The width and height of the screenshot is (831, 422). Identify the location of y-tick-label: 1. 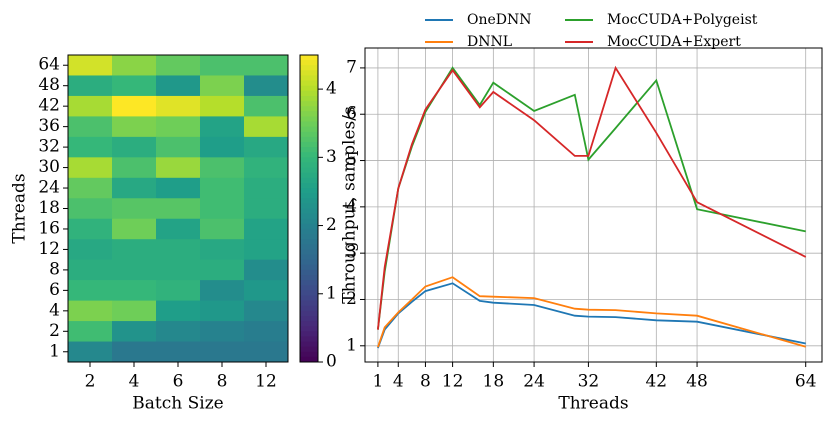
(351, 345).